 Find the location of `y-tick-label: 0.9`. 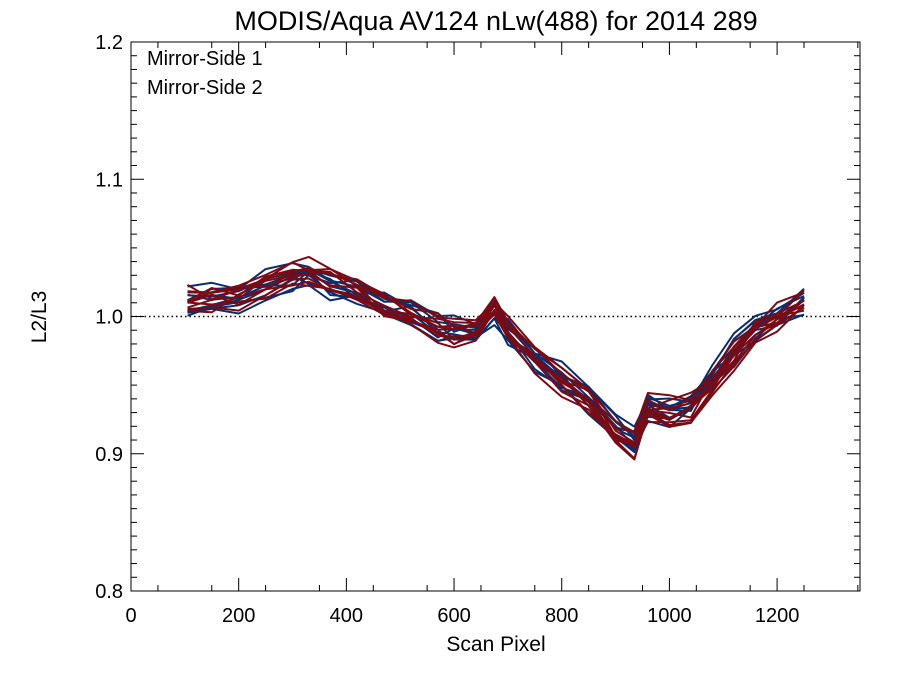

y-tick-label: 0.9 is located at coordinates (109, 455).